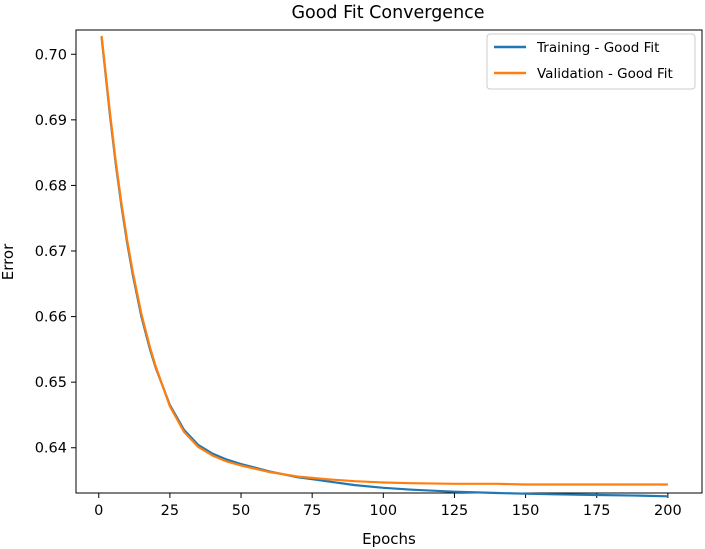  I want to click on x-tick-label: 50, so click(241, 511).